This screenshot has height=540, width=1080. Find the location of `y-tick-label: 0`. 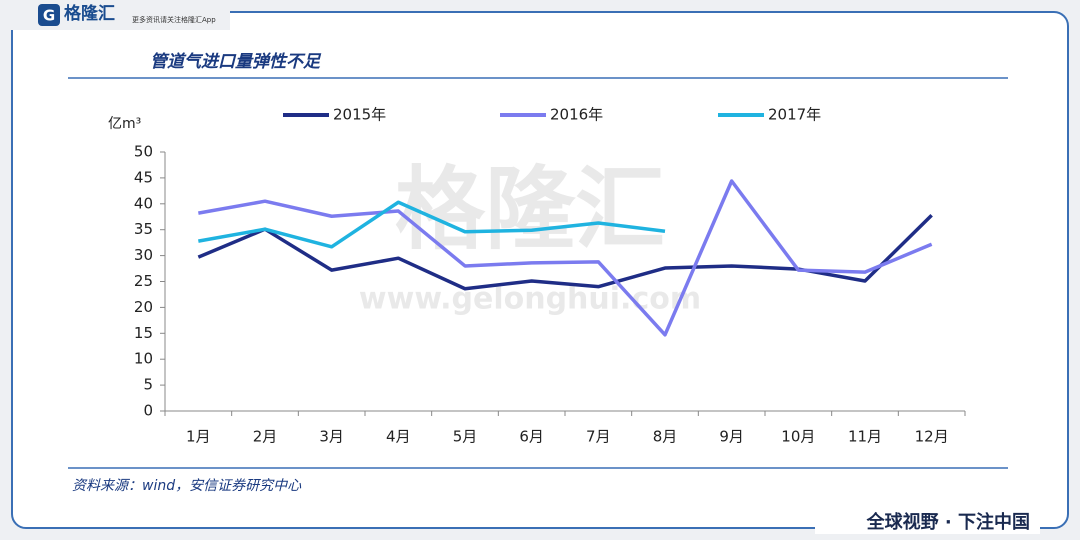

y-tick-label: 0 is located at coordinates (148, 411).